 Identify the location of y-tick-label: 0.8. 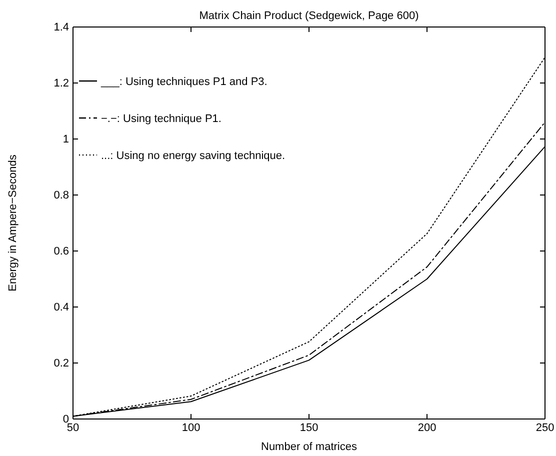
(61, 196).